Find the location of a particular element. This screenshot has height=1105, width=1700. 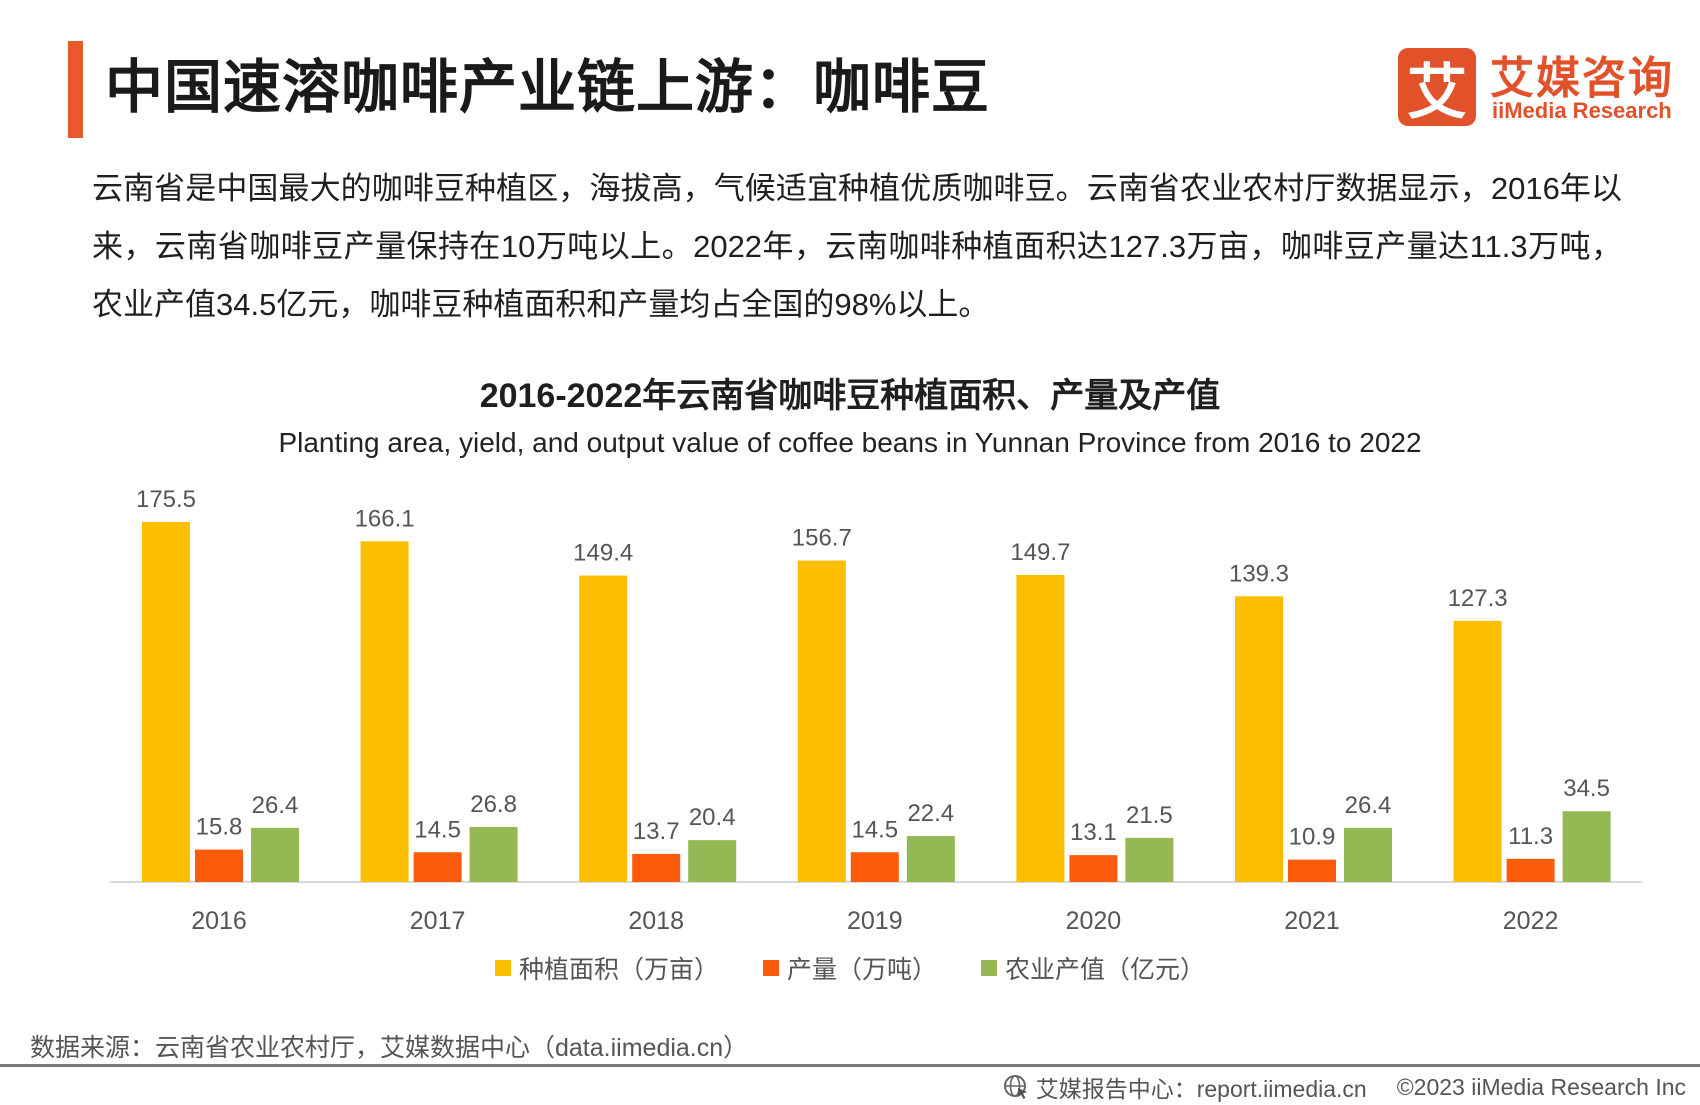

bar-yield-2021 is located at coordinates (1312, 870).